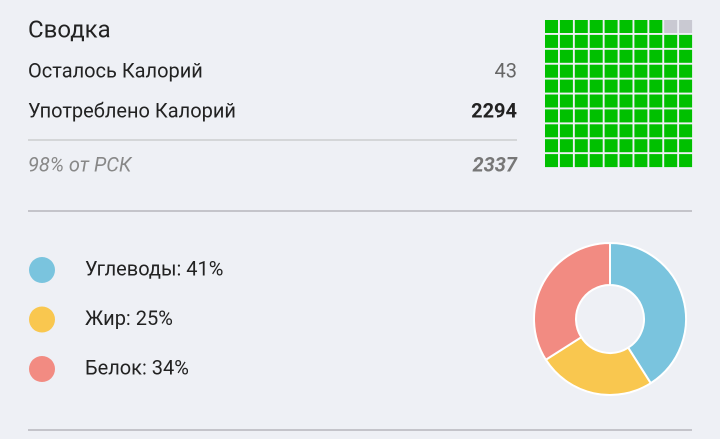  Describe the element at coordinates (154, 268) in the screenshot. I see `legend-label: Углеводы: 41%` at that location.